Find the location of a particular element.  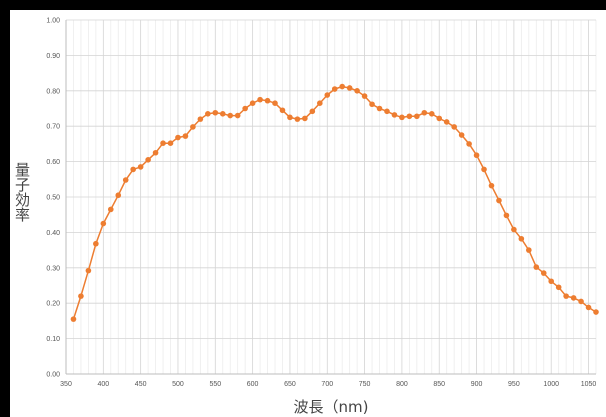

x-axis-label: 波長（nm) is located at coordinates (331, 407).